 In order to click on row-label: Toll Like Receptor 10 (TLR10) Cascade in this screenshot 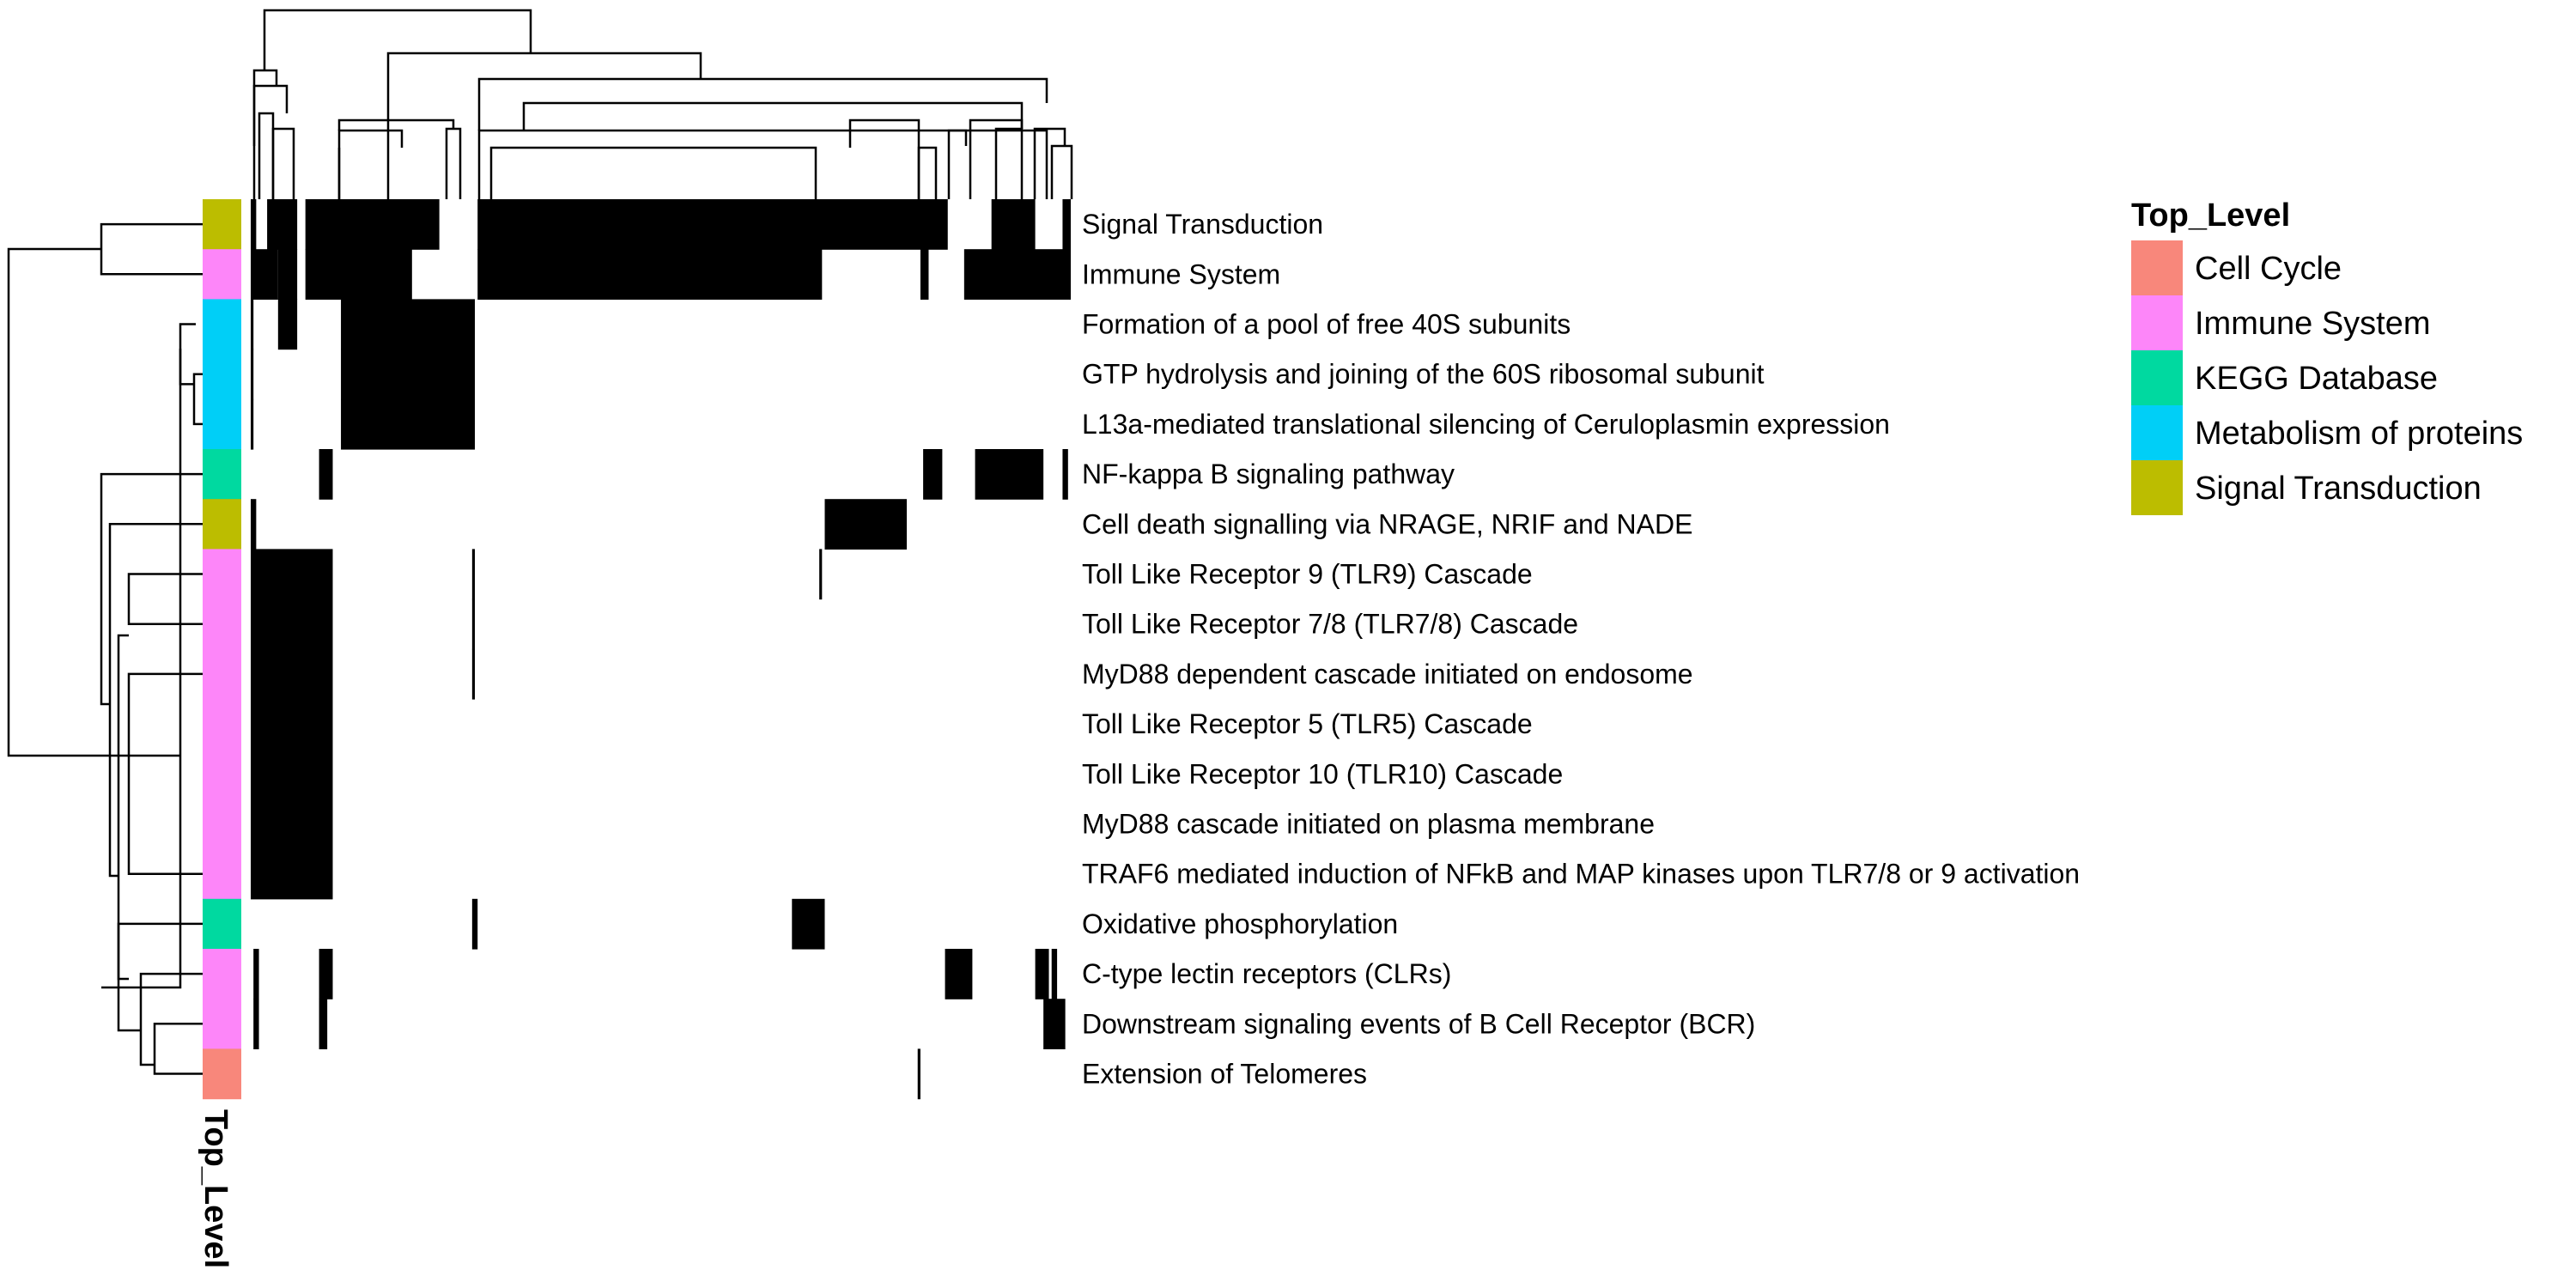, I will do `click(1323, 773)`.